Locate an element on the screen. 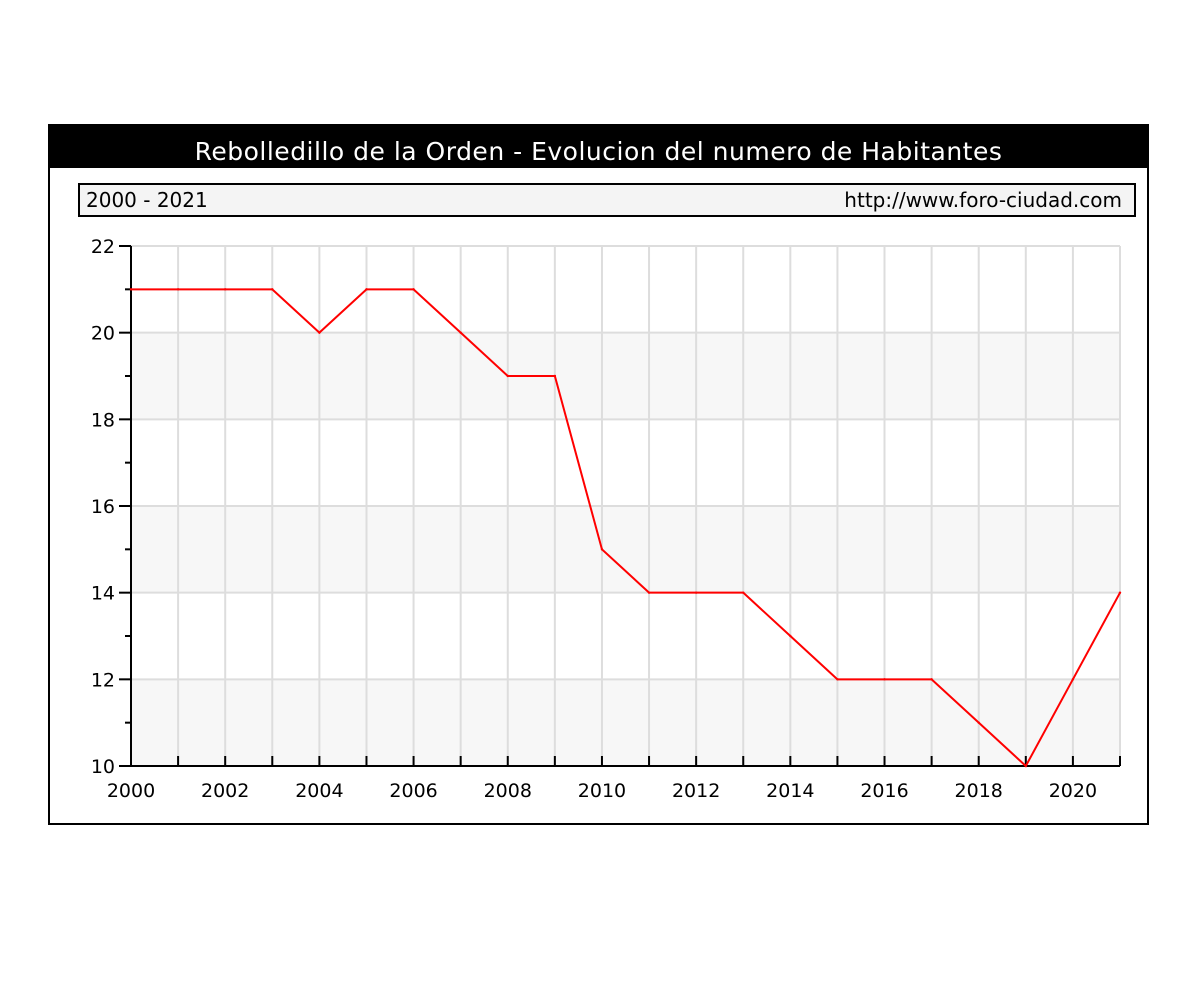  x-tick-label: 2004 is located at coordinates (319, 791).